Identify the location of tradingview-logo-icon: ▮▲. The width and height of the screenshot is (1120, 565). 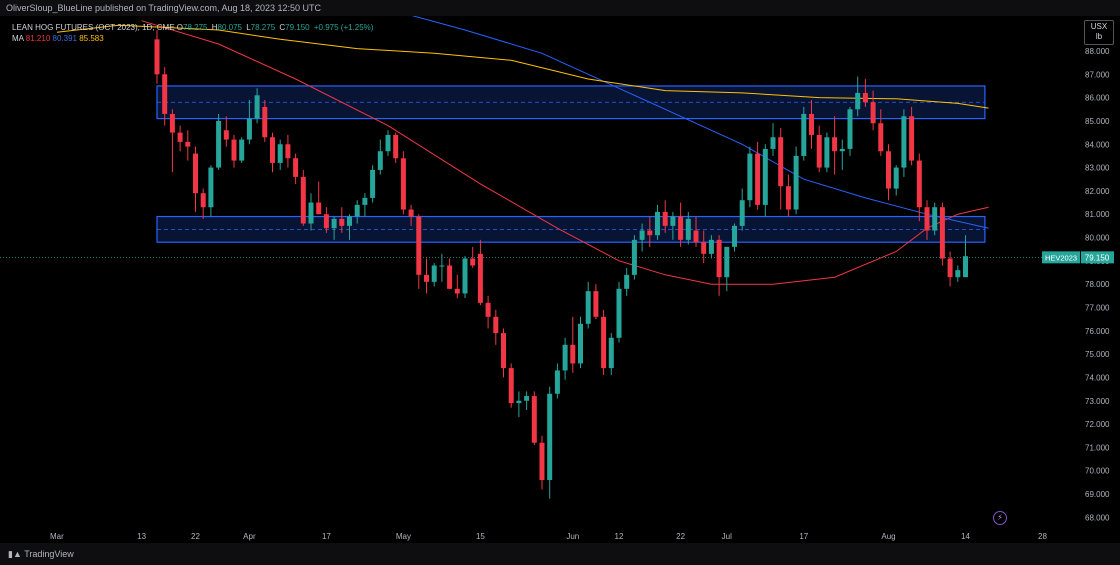
(15, 554).